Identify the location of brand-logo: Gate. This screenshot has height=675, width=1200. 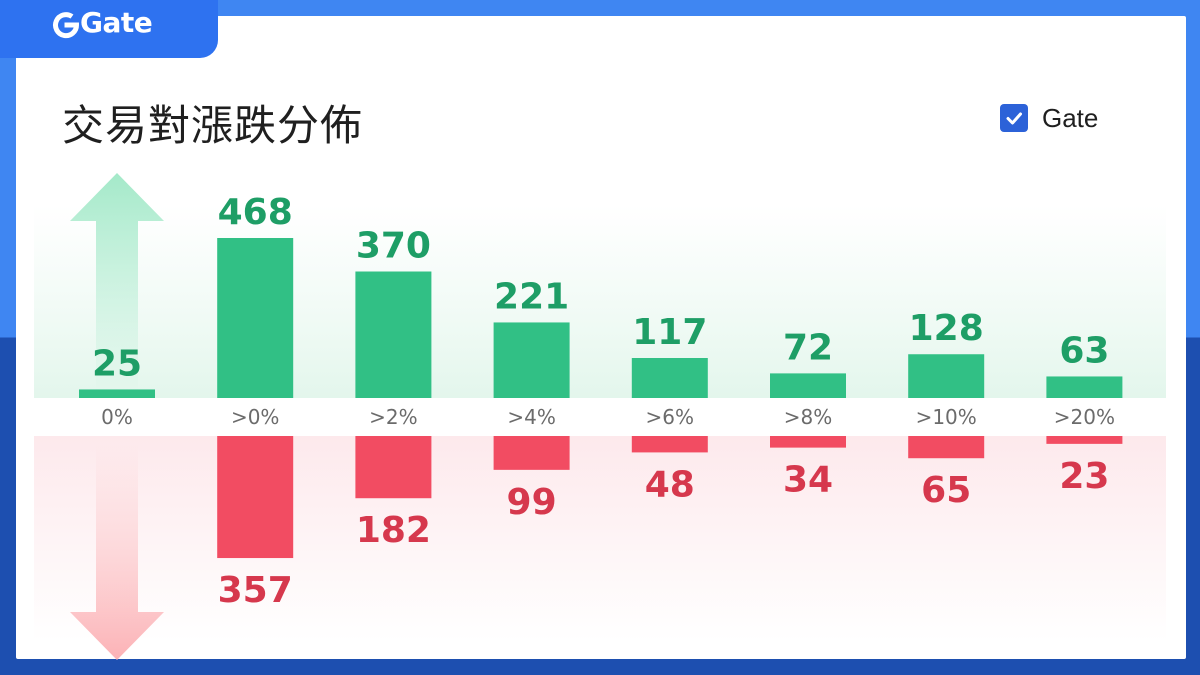
(109, 29).